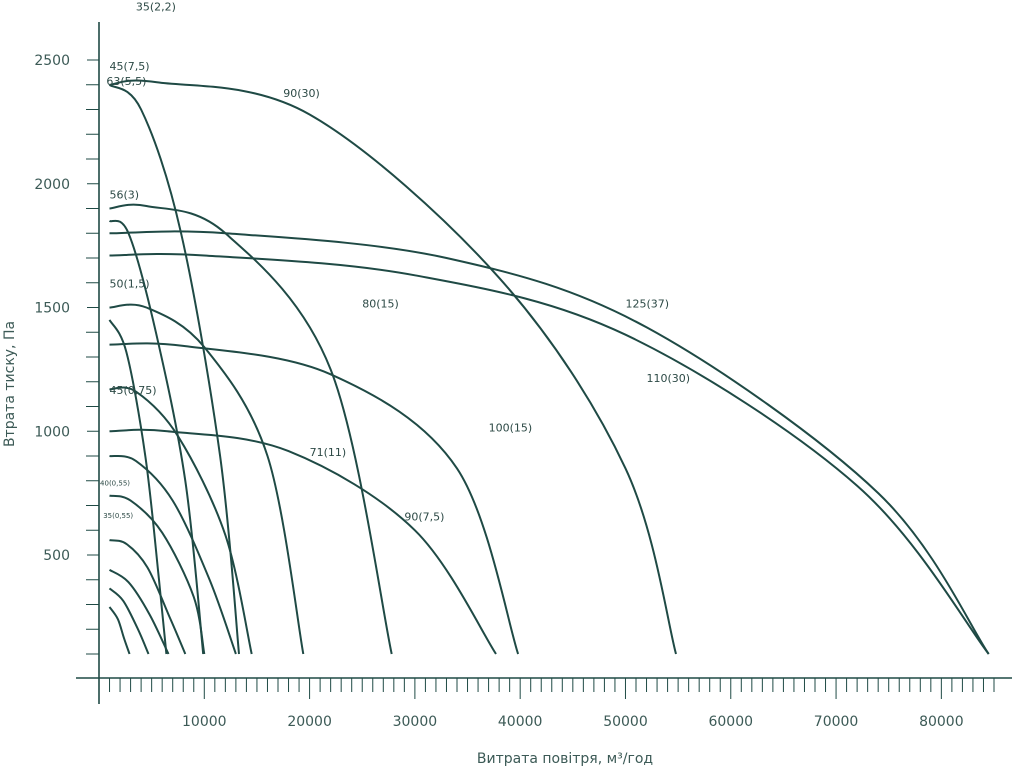  What do you see at coordinates (115, 484) in the screenshot?
I see `curve-label: 40(0,55)` at bounding box center [115, 484].